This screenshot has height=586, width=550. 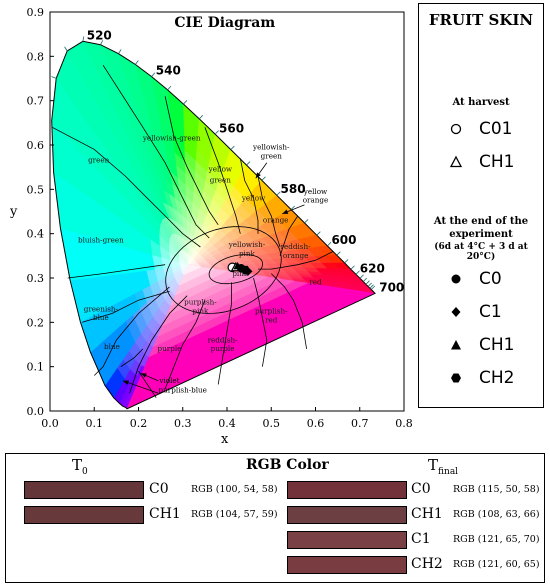 What do you see at coordinates (36, 56) in the screenshot?
I see `y-tick-label: 0.8` at bounding box center [36, 56].